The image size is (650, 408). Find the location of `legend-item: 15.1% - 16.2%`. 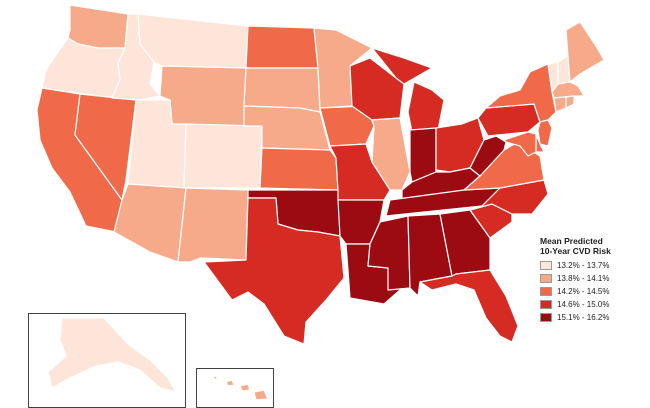

legend-item: 15.1% - 16.2% is located at coordinates (595, 317).